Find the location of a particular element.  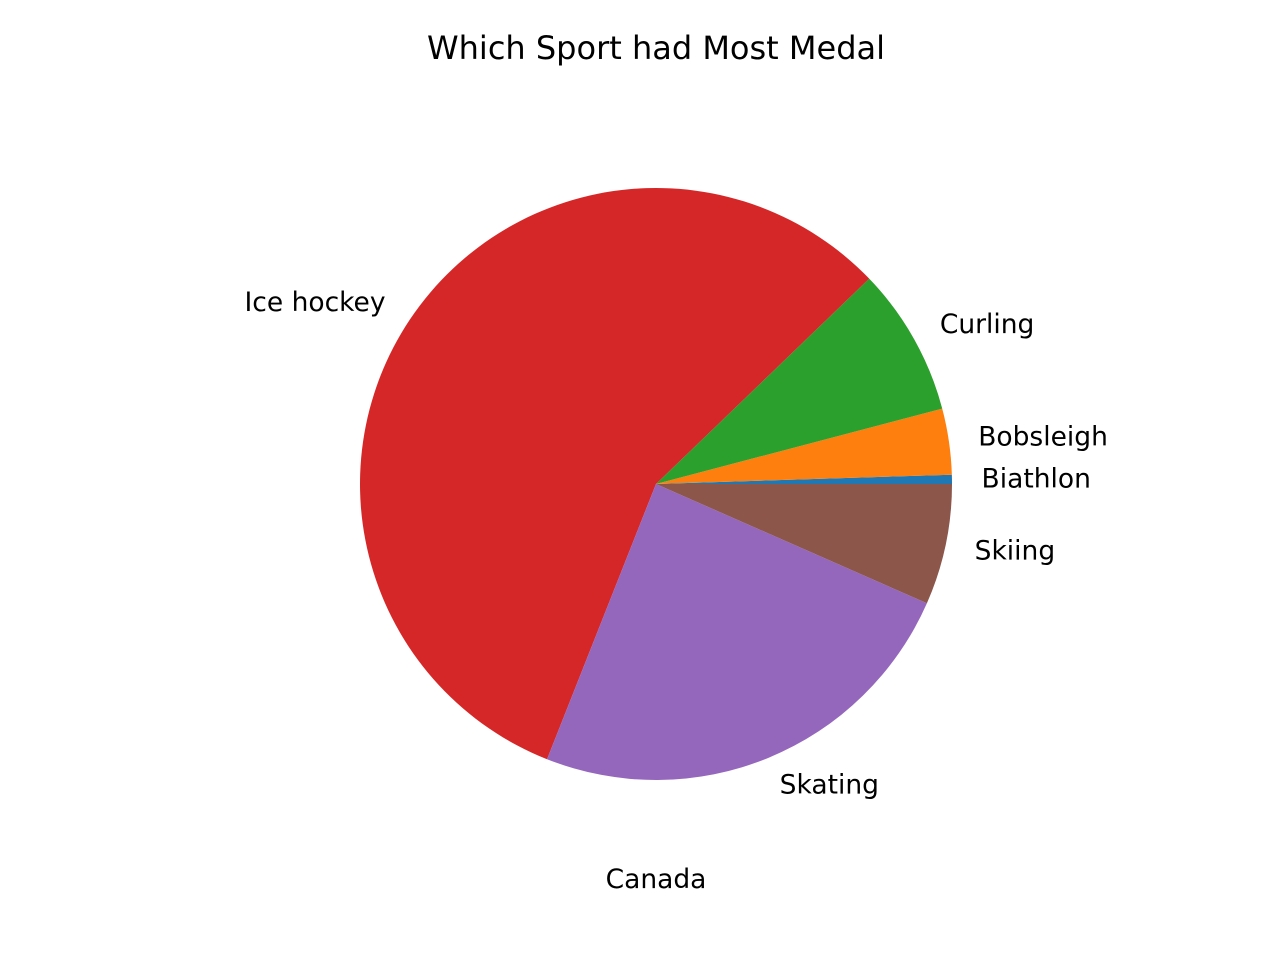

pie-label-biathlon: Biathlon is located at coordinates (1036, 478).